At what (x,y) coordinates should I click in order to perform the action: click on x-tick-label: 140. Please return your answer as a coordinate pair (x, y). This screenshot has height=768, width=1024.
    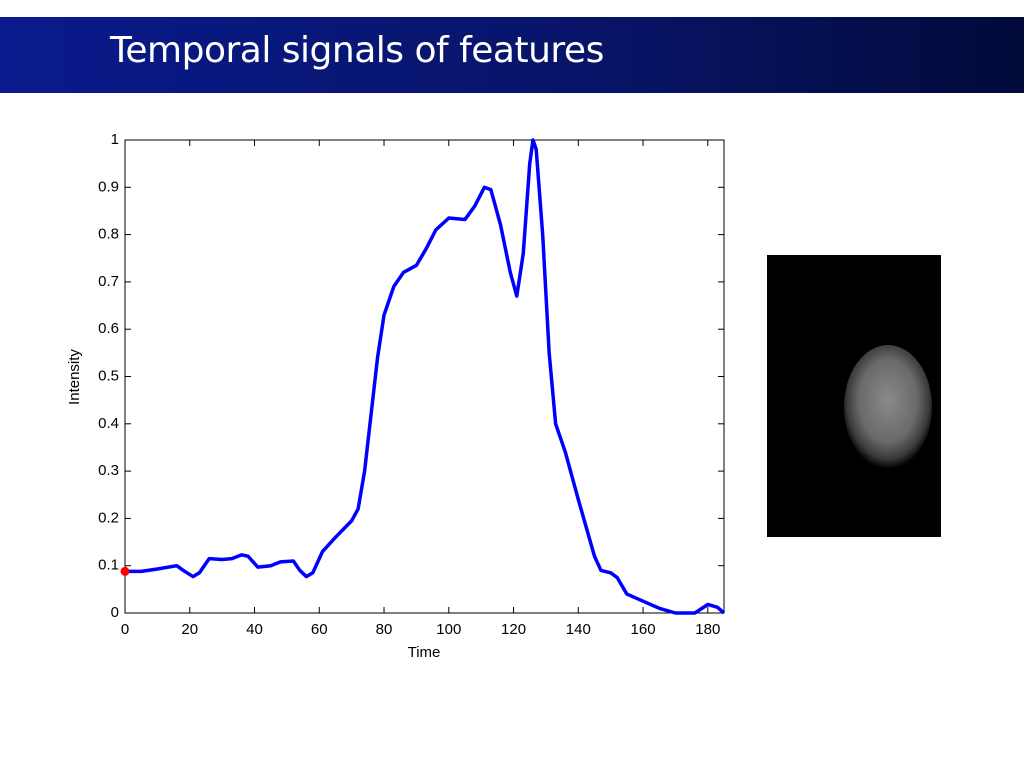
    Looking at the image, I should click on (578, 629).